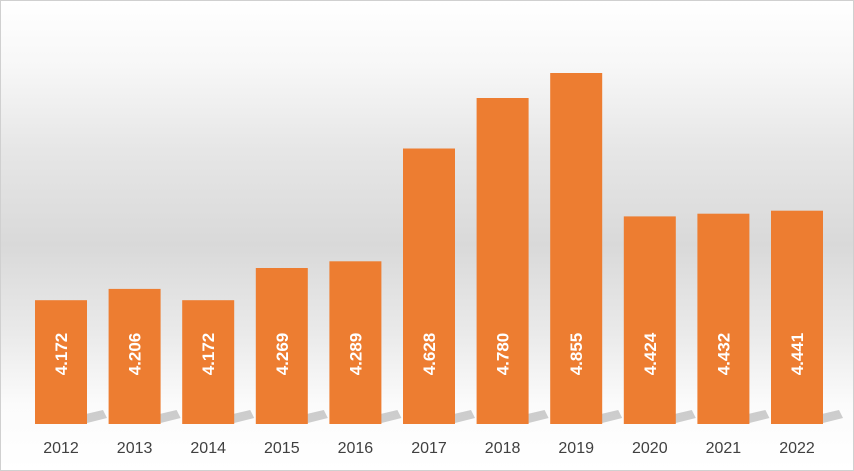  What do you see at coordinates (723, 354) in the screenshot?
I see `data-label-2021: 4.432` at bounding box center [723, 354].